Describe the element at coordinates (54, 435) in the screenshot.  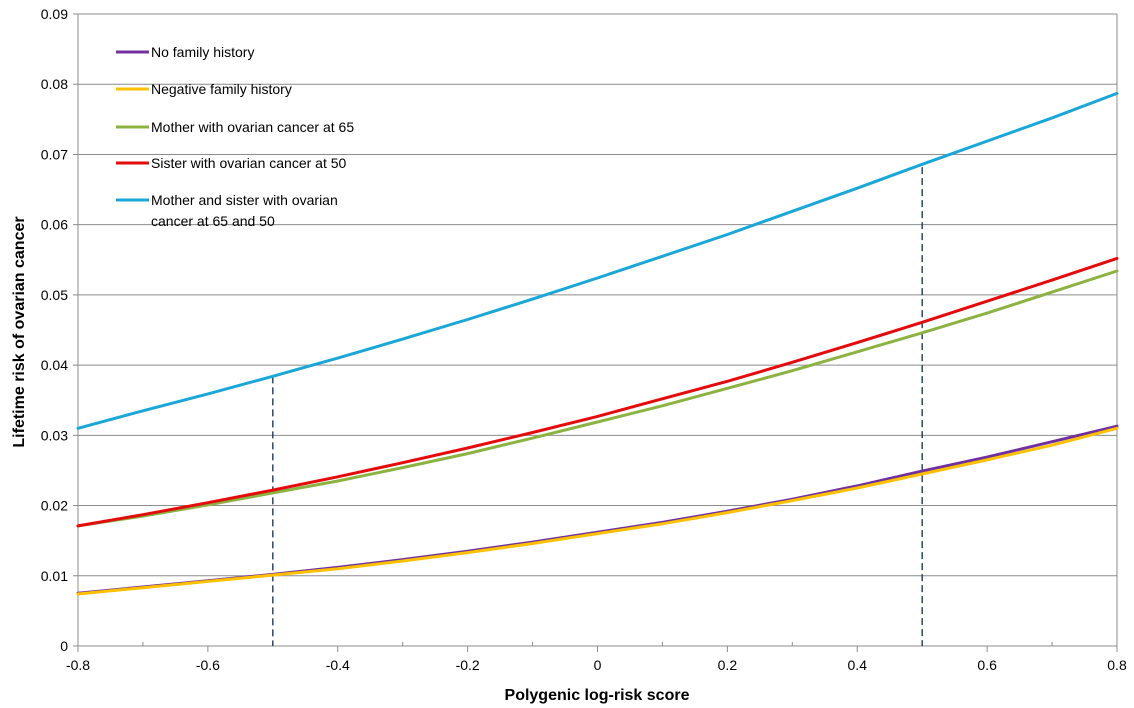
I see `y-tick-label: 0.03` at that location.